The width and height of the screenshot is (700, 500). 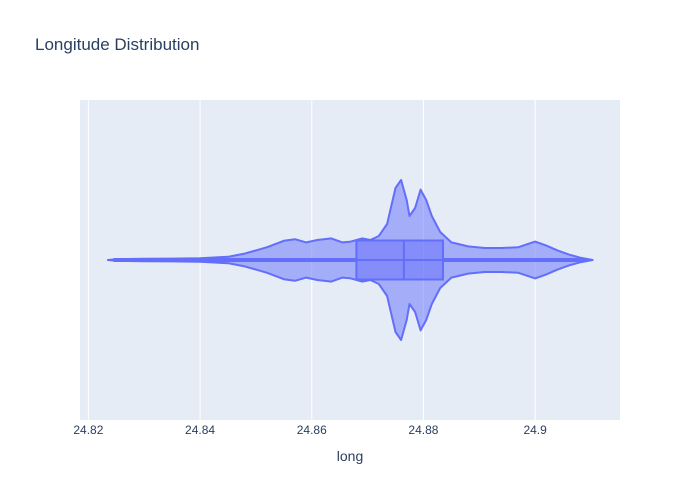 What do you see at coordinates (200, 430) in the screenshot?
I see `x-tick-label: 24.84` at bounding box center [200, 430].